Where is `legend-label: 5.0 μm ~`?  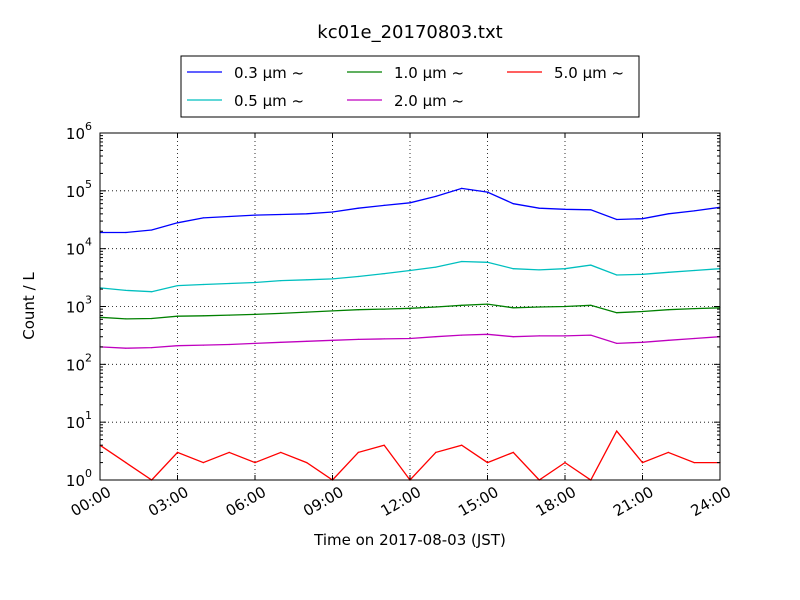
legend-label: 5.0 μm ~ is located at coordinates (589, 73).